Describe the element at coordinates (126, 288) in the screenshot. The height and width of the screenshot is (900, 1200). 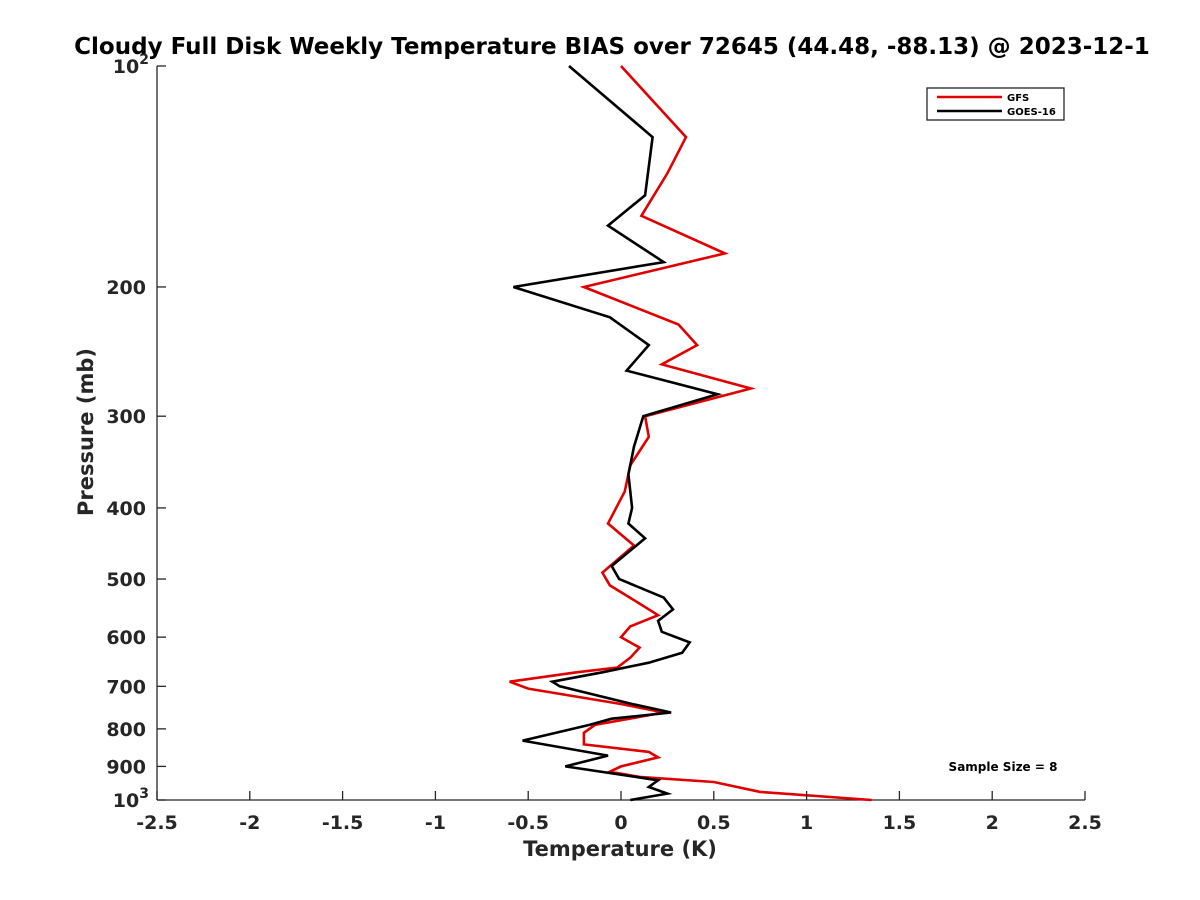
I see `y-tick-label: 200` at that location.